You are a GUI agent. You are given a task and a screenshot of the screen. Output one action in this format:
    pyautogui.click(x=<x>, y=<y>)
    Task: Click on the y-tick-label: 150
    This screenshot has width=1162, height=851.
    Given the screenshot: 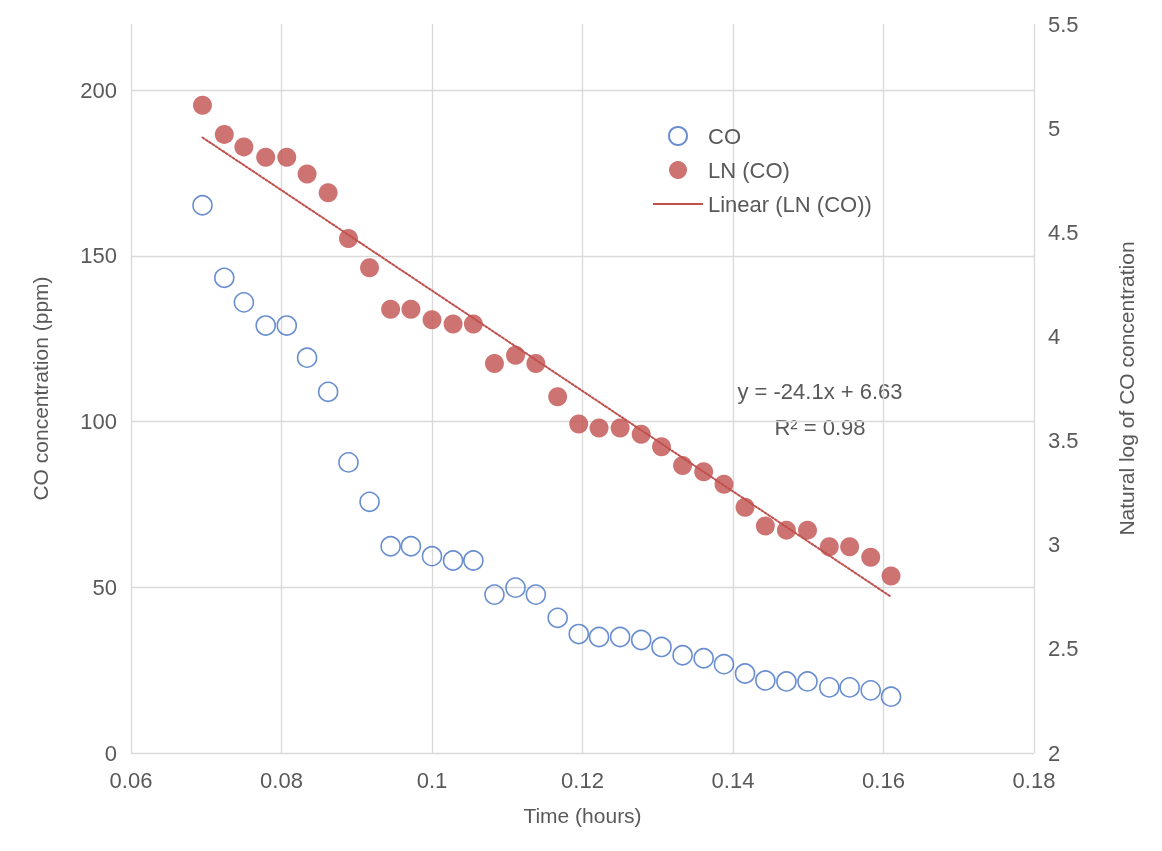 What is the action you would take?
    pyautogui.click(x=98, y=256)
    